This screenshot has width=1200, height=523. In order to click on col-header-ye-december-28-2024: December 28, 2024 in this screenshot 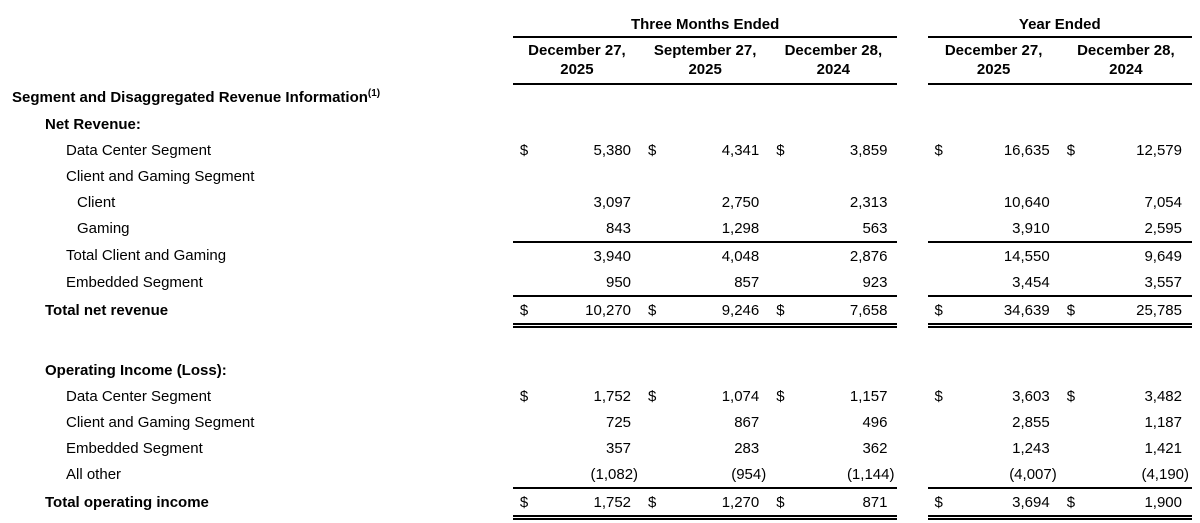, I will do `click(1125, 61)`.